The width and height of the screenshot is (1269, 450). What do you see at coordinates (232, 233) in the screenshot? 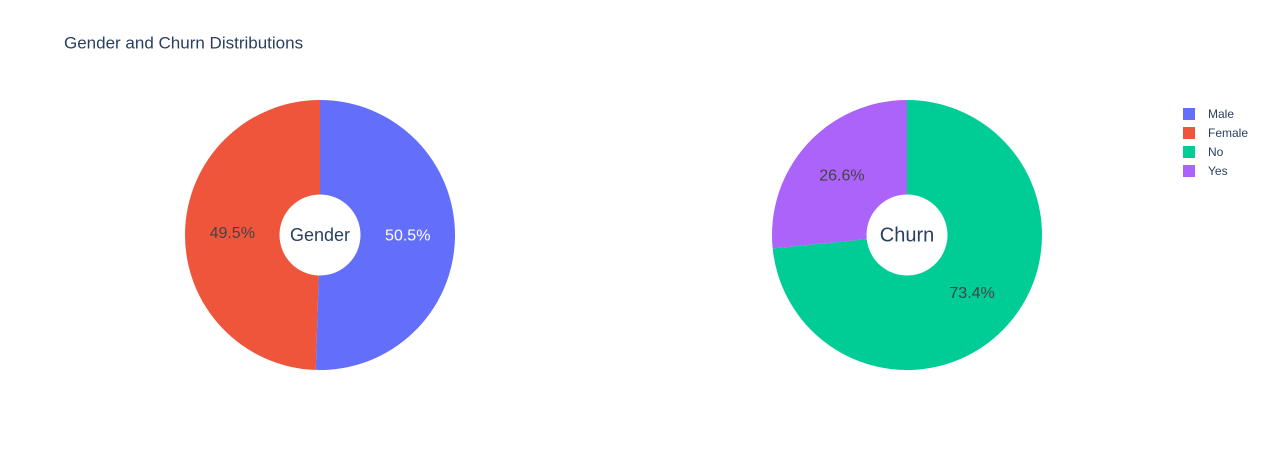
I see `slice-label: 49.5%` at bounding box center [232, 233].